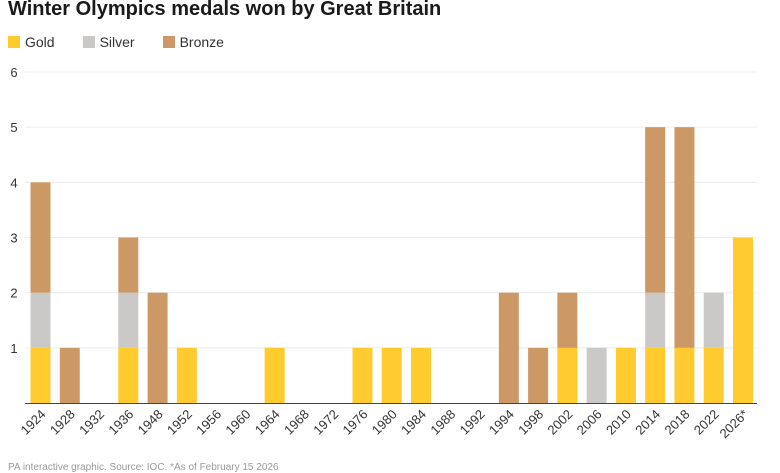 The image size is (780, 473). What do you see at coordinates (421, 375) in the screenshot?
I see `bar-gold-1984` at bounding box center [421, 375].